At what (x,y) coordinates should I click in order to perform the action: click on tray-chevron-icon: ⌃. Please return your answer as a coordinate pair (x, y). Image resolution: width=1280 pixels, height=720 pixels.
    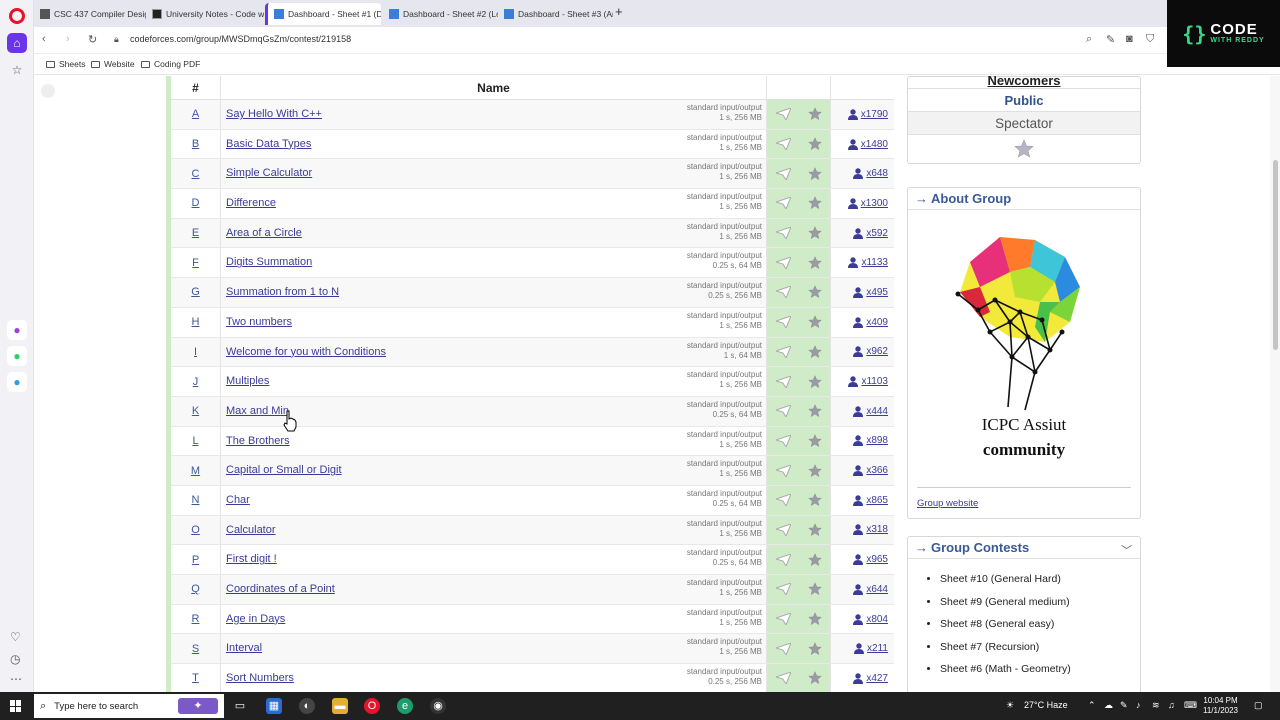
    Looking at the image, I should click on (1092, 705).